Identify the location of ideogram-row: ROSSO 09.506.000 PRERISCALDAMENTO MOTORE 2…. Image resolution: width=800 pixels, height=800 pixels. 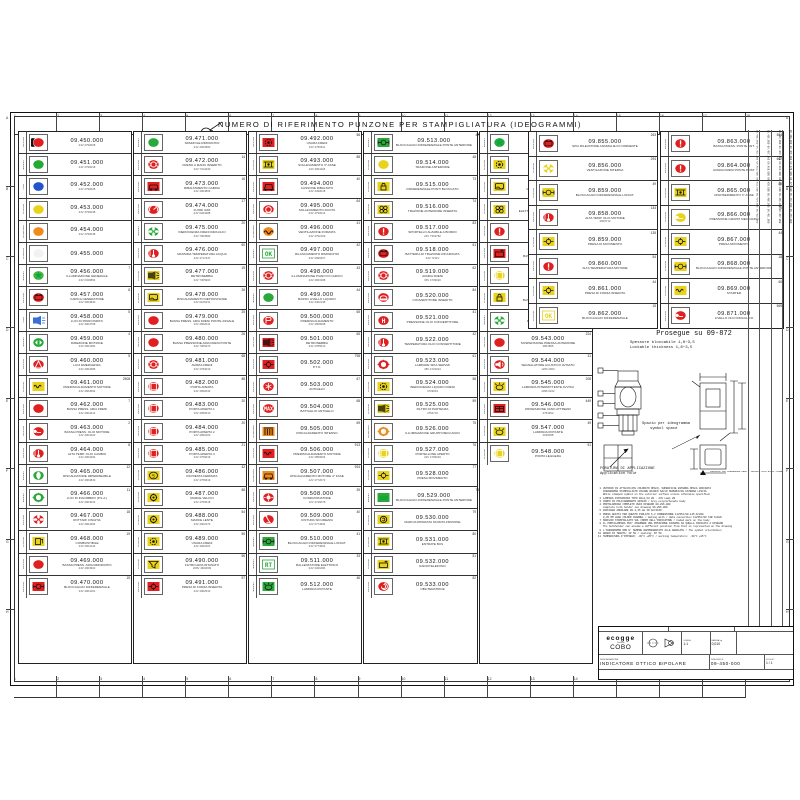
(305, 453).